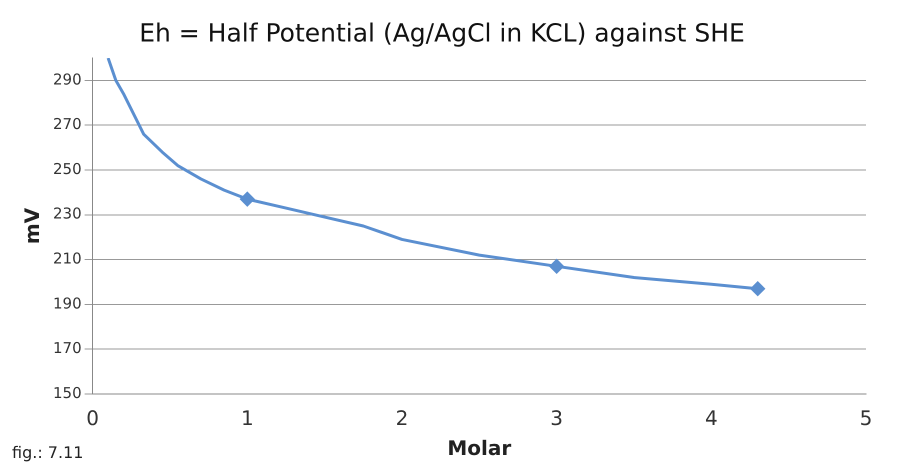  Describe the element at coordinates (479, 448) in the screenshot. I see `x-axis-title: Molar` at that location.